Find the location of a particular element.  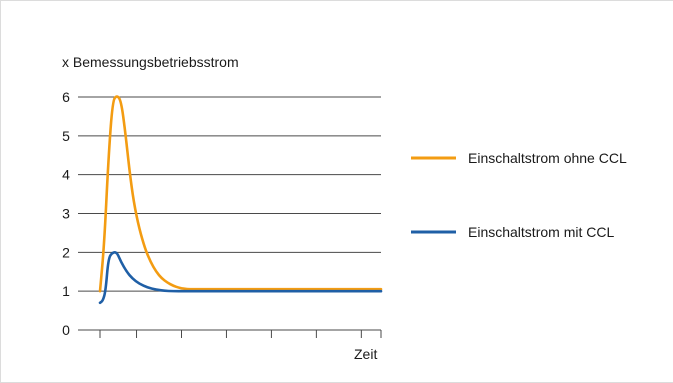

y-tick-label: 2 is located at coordinates (66, 252).